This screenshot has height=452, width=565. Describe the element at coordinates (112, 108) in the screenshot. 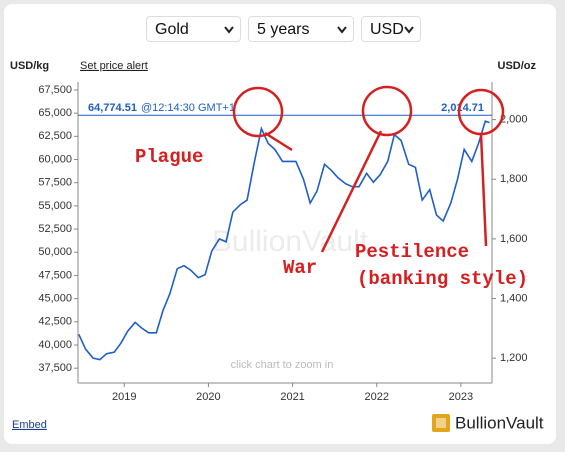

I see `current-price-value: 64,774.51` at that location.